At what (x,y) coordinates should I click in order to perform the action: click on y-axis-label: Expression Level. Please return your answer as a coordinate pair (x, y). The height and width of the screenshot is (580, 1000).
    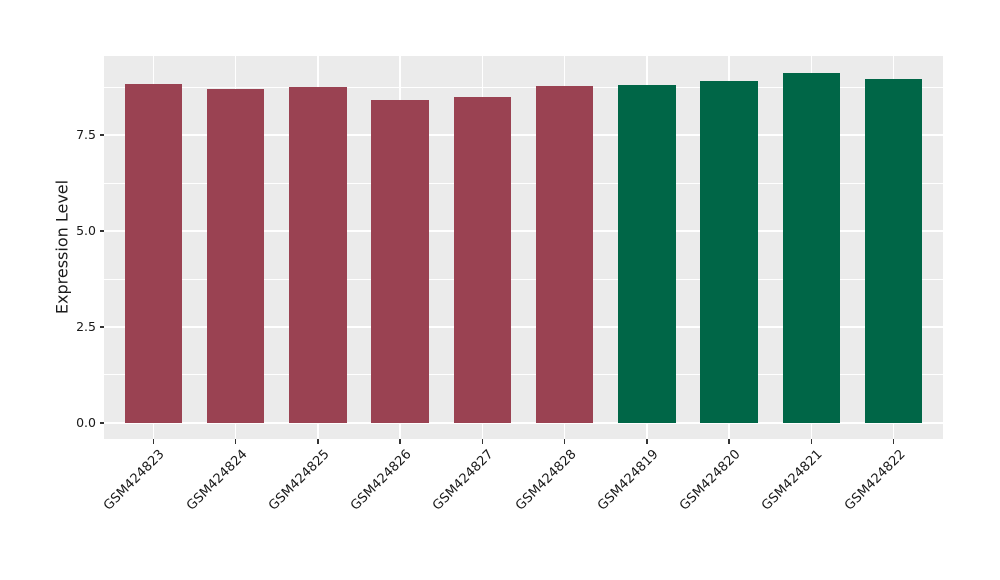
    Looking at the image, I should click on (62, 247).